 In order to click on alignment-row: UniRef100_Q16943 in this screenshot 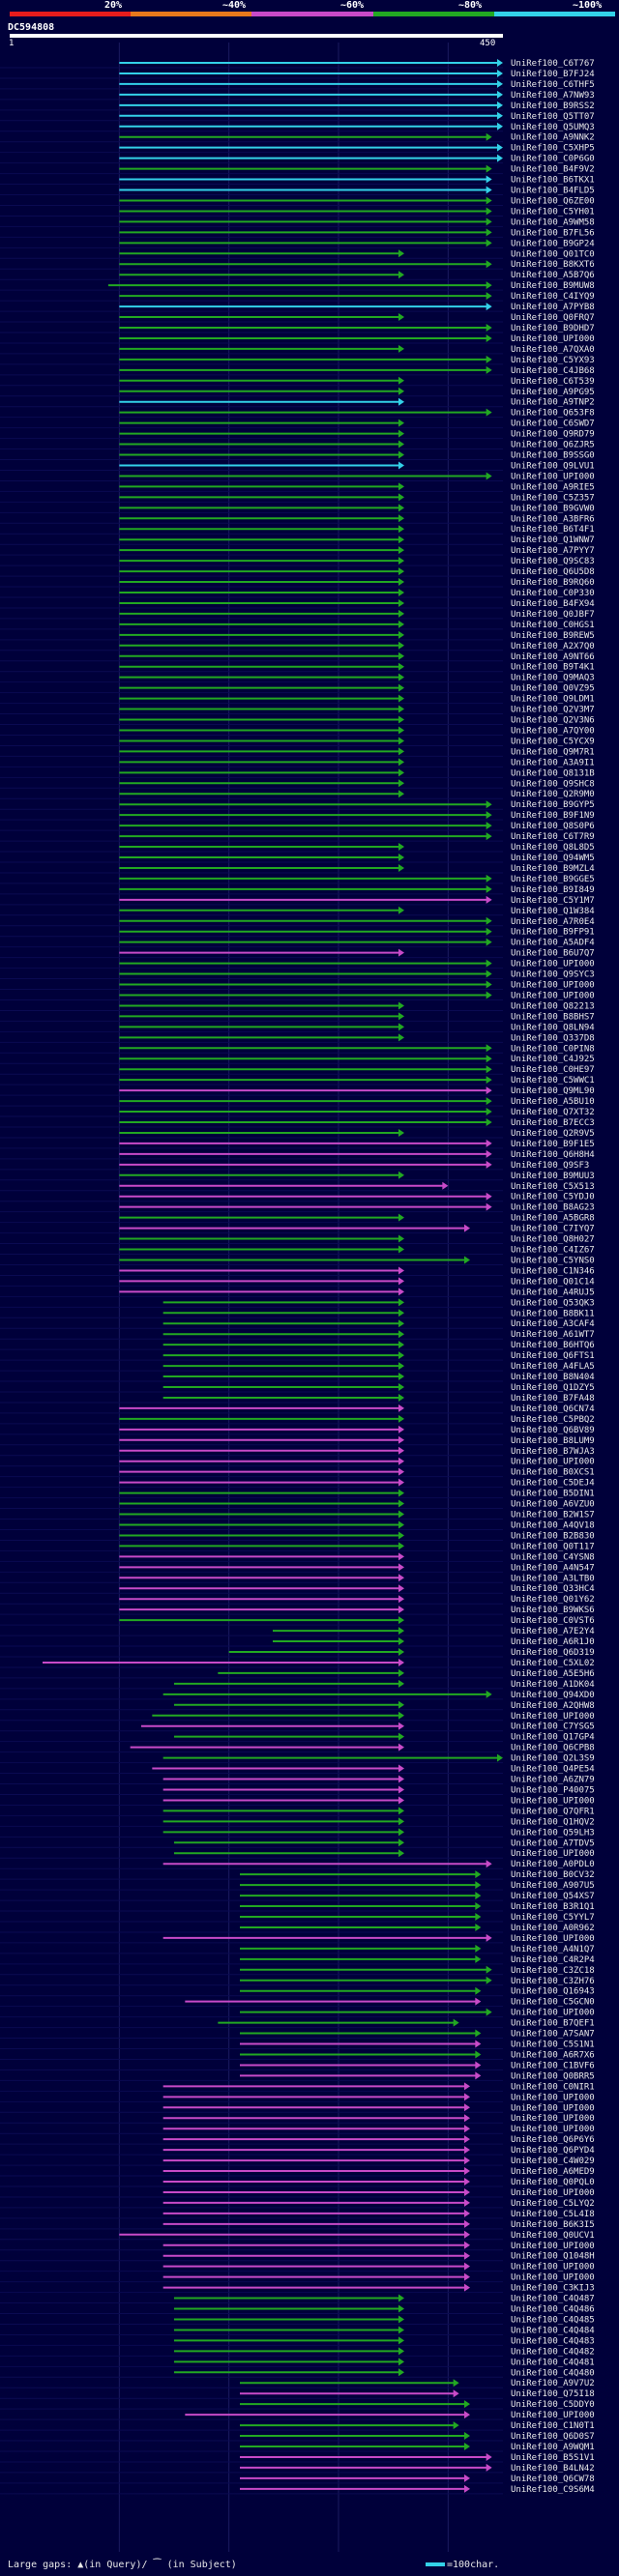, I will do `click(297, 1991)`.